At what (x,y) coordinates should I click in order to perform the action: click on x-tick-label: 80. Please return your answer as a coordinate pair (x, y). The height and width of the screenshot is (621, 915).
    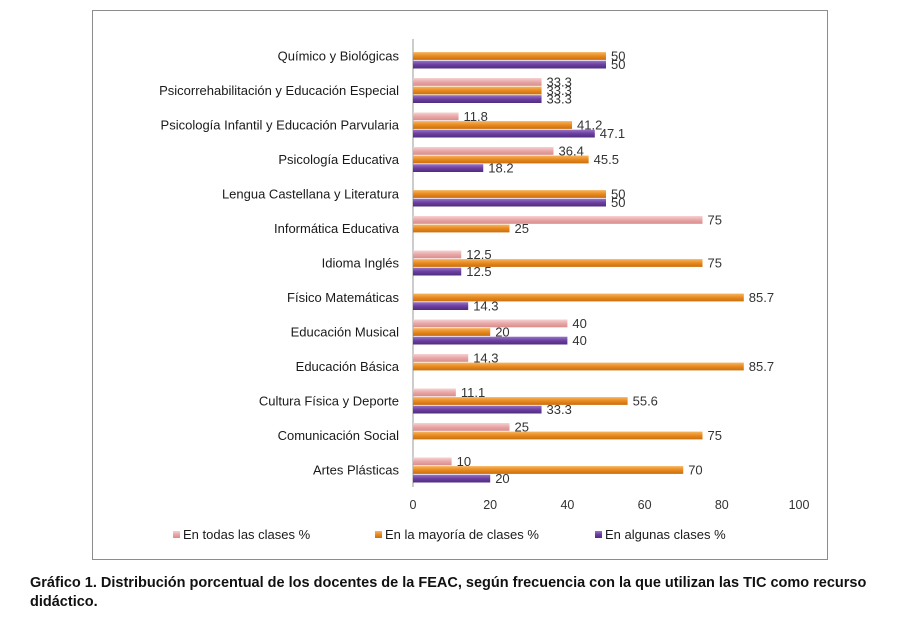
    Looking at the image, I should click on (722, 505).